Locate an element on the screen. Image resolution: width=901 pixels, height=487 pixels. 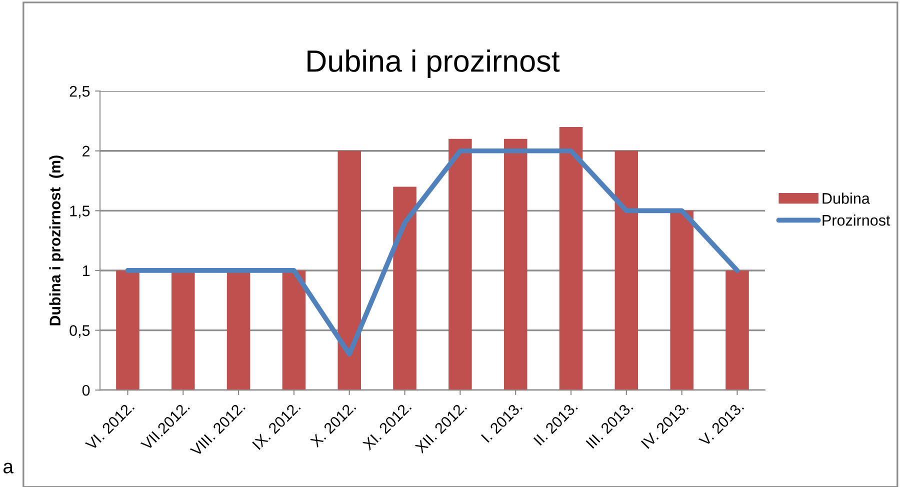
y-tick-label: 2,5 is located at coordinates (80, 92).